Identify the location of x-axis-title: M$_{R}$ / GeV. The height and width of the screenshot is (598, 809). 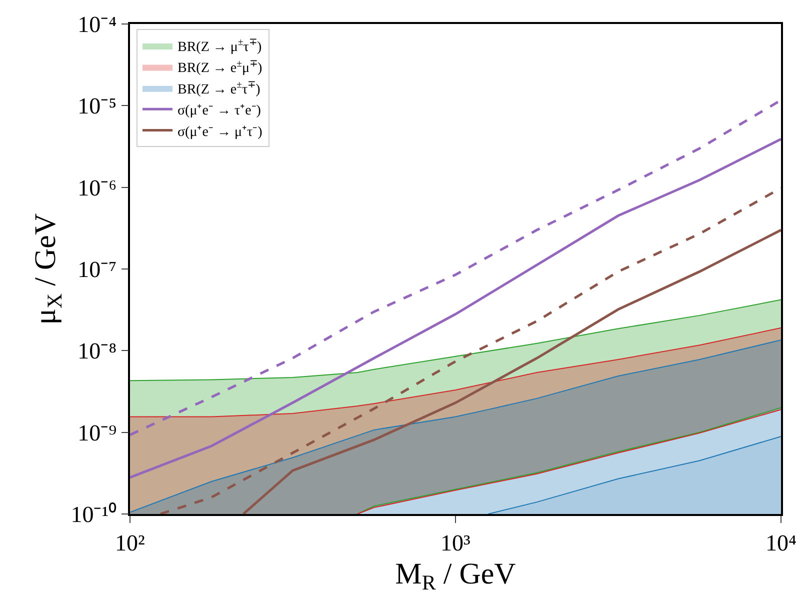
(455, 576).